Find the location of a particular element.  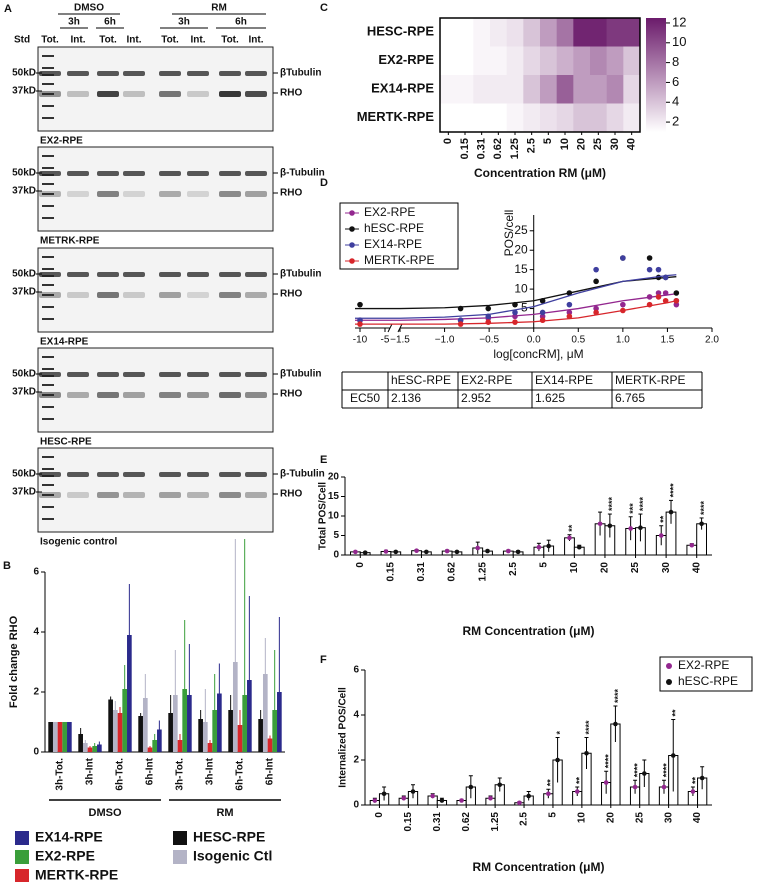

legend-box is located at coordinates (399, 236).